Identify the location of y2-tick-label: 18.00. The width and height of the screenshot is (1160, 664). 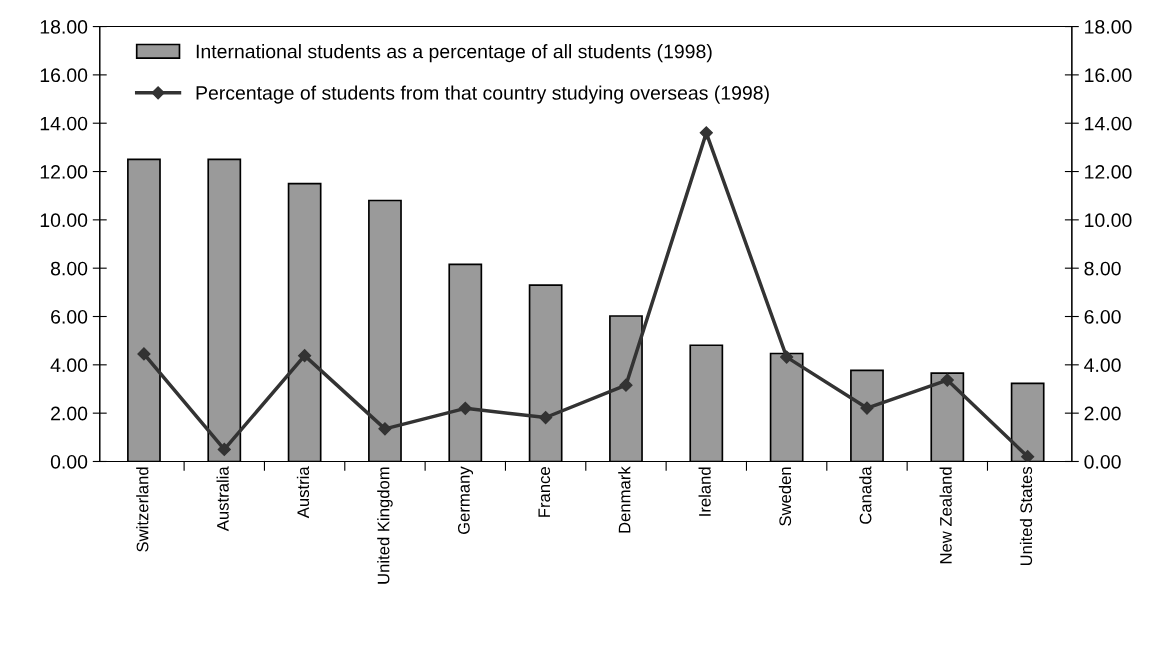
(1108, 27).